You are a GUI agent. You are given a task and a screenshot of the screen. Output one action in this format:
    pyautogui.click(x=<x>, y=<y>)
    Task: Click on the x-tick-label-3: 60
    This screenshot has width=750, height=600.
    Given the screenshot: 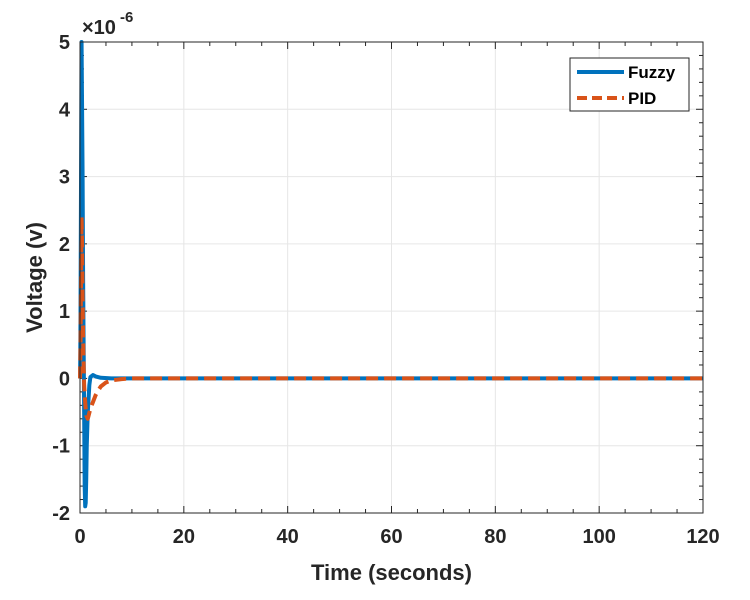 What is the action you would take?
    pyautogui.click(x=391, y=537)
    